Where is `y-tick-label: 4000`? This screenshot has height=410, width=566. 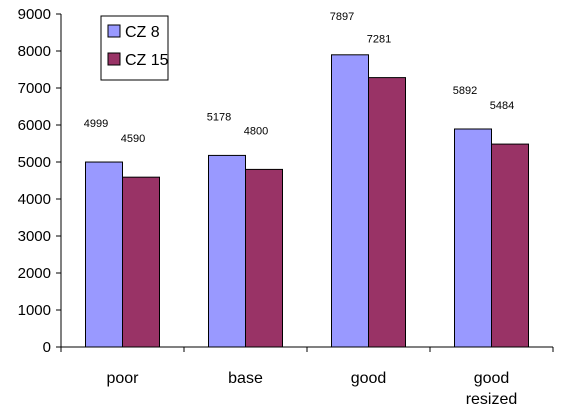 y-tick-label: 4000 is located at coordinates (34, 199).